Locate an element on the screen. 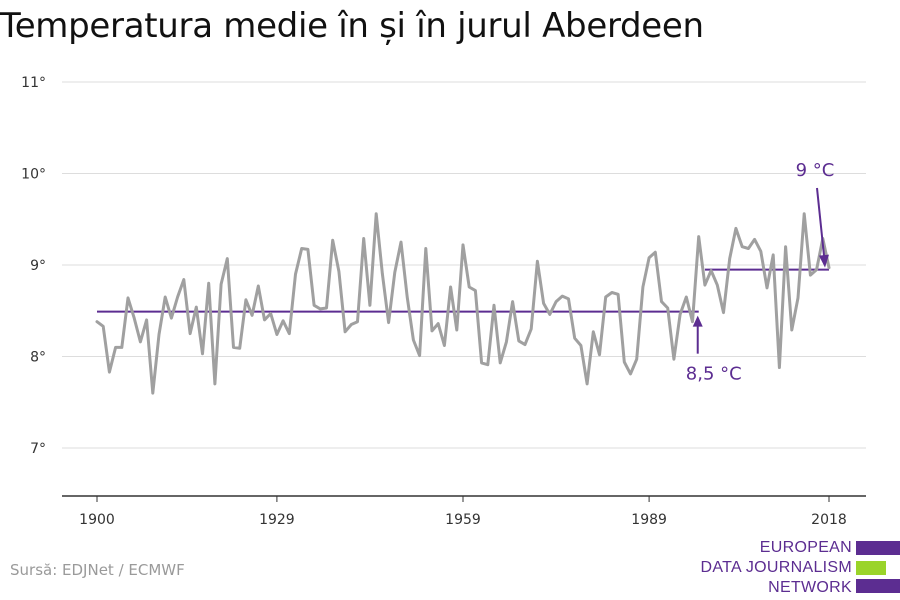 The image size is (900, 600). annotation-label-period-2: 9 °C is located at coordinates (815, 170).